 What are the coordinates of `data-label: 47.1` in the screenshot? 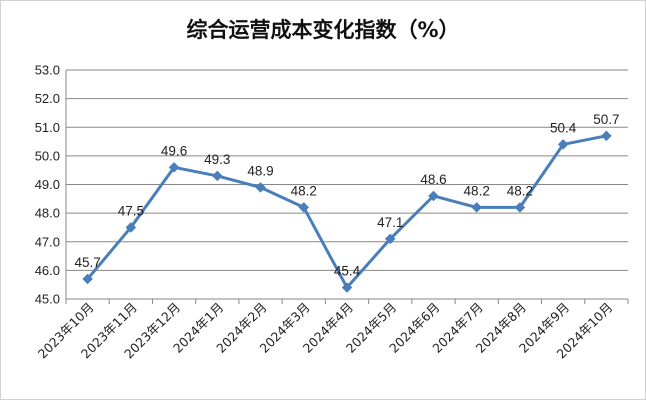 It's located at (390, 222).